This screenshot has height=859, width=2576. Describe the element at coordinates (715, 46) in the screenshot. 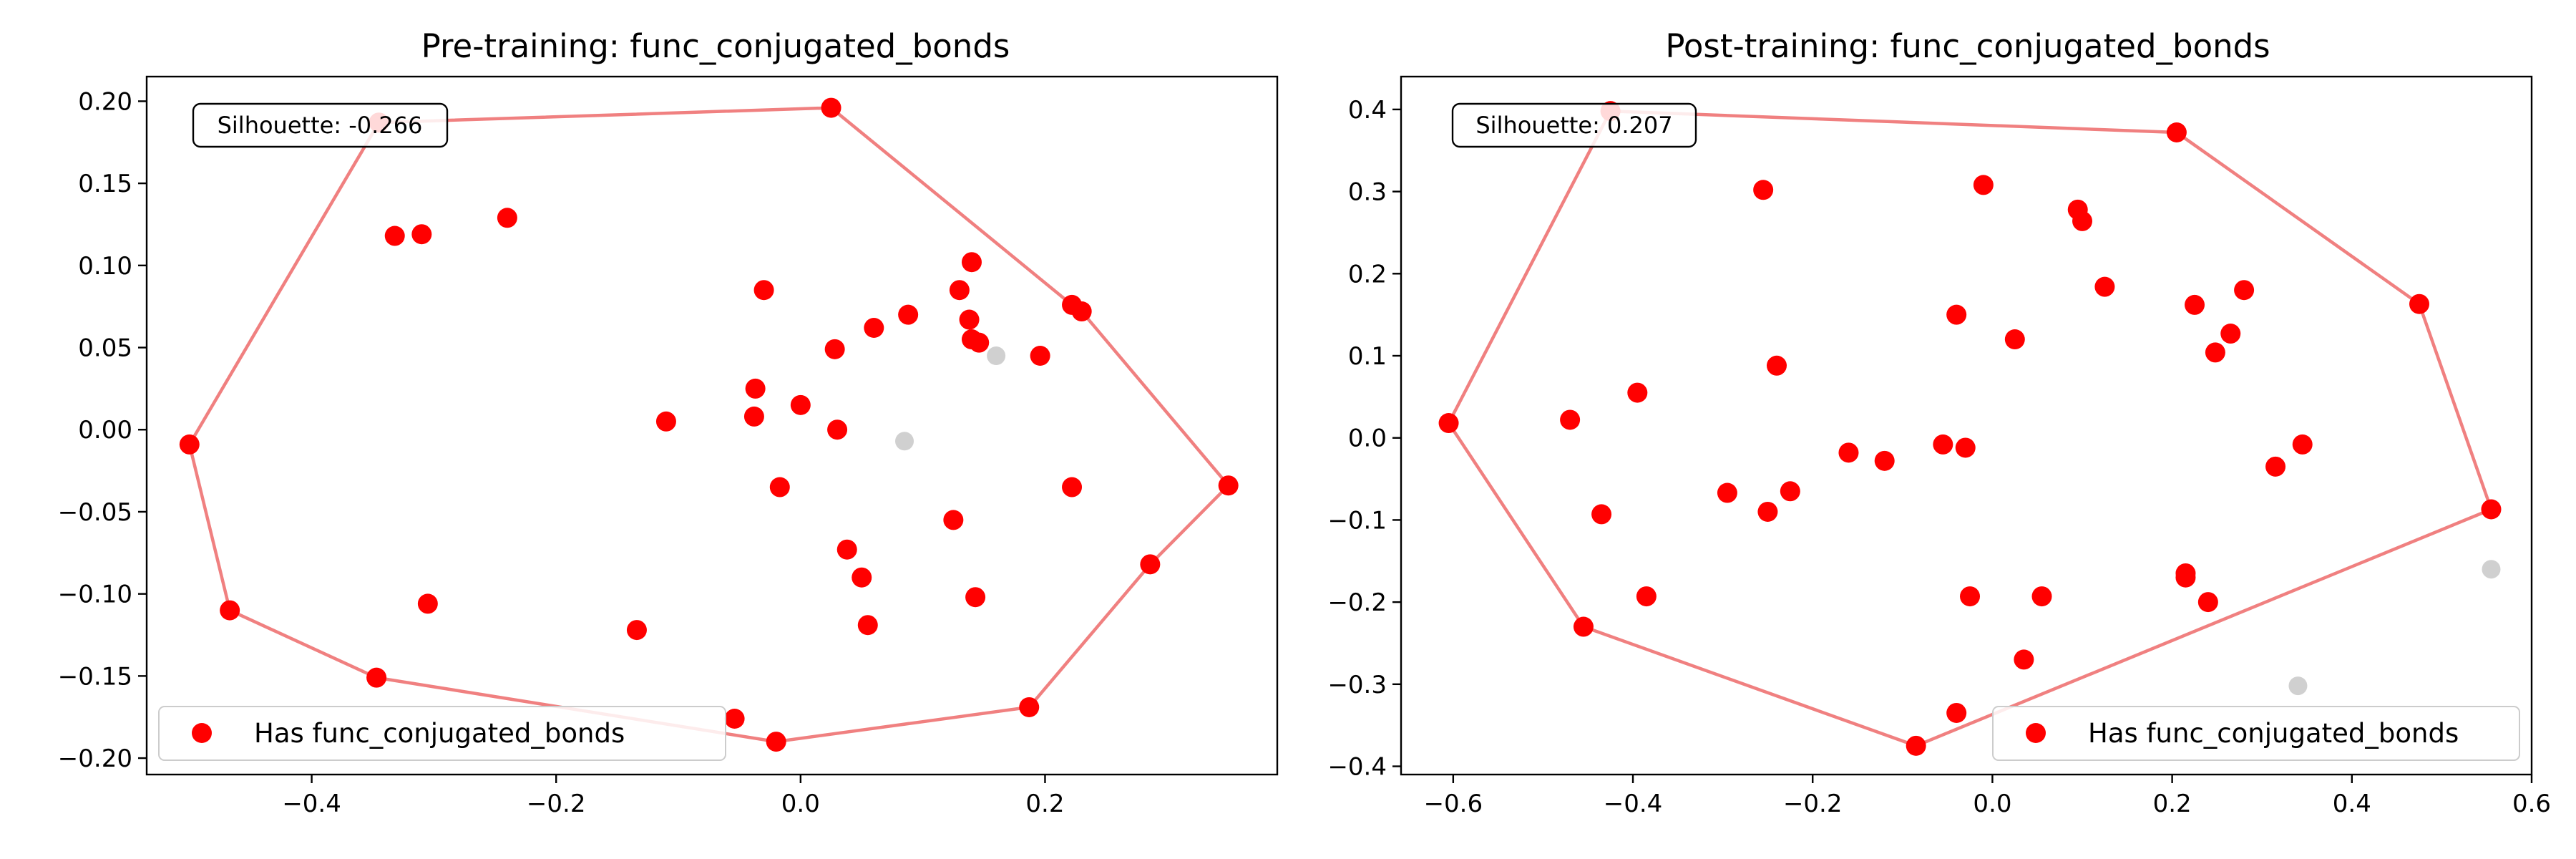

I see `chart-title: Pre-training: func_conjugated_bonds` at that location.